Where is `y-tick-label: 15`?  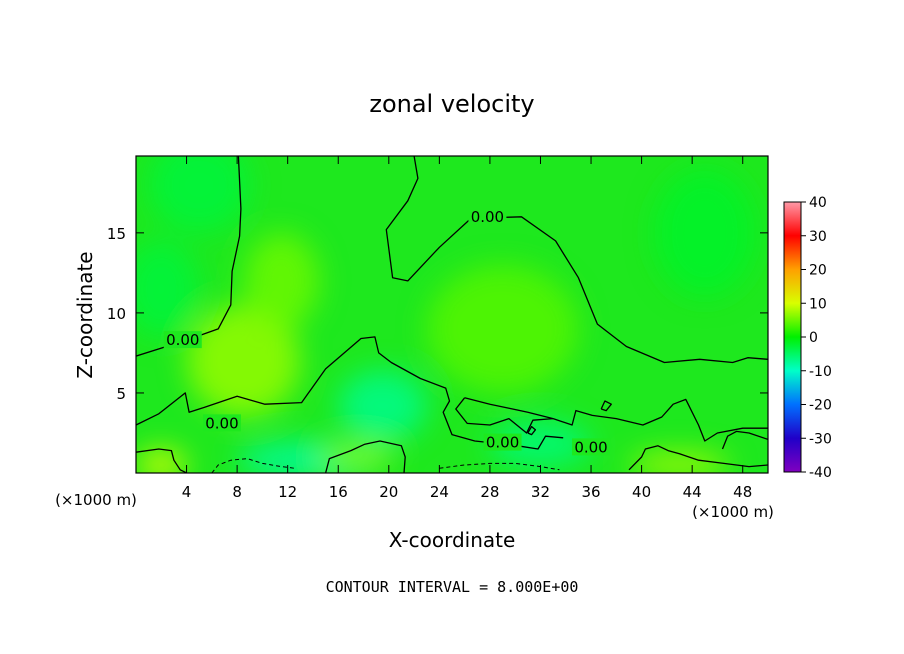 y-tick-label: 15 is located at coordinates (116, 234).